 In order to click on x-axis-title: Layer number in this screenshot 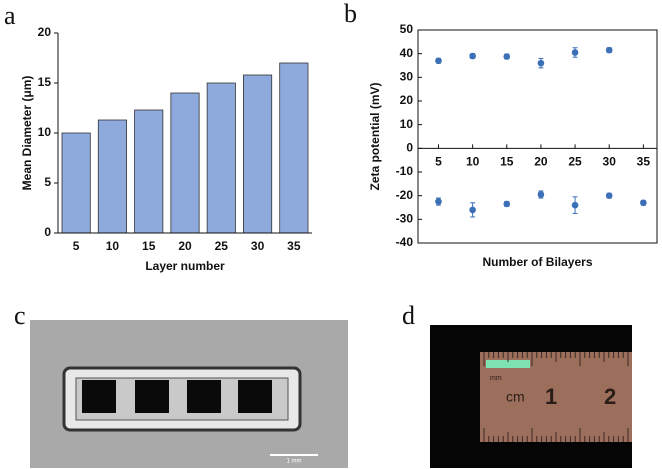, I will do `click(185, 266)`.